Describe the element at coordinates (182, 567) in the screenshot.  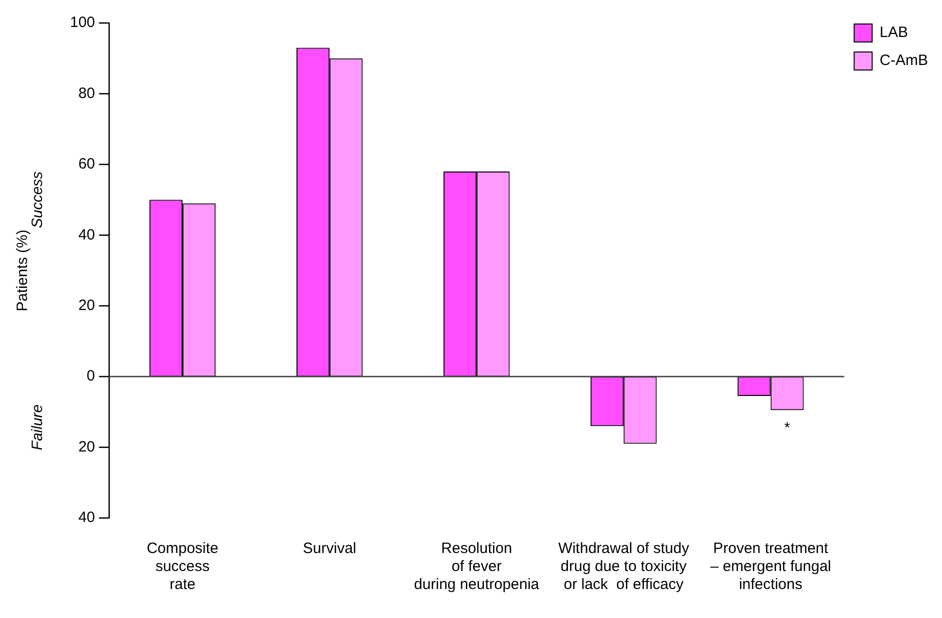
I see `x-tick-label: Composite success rate` at that location.